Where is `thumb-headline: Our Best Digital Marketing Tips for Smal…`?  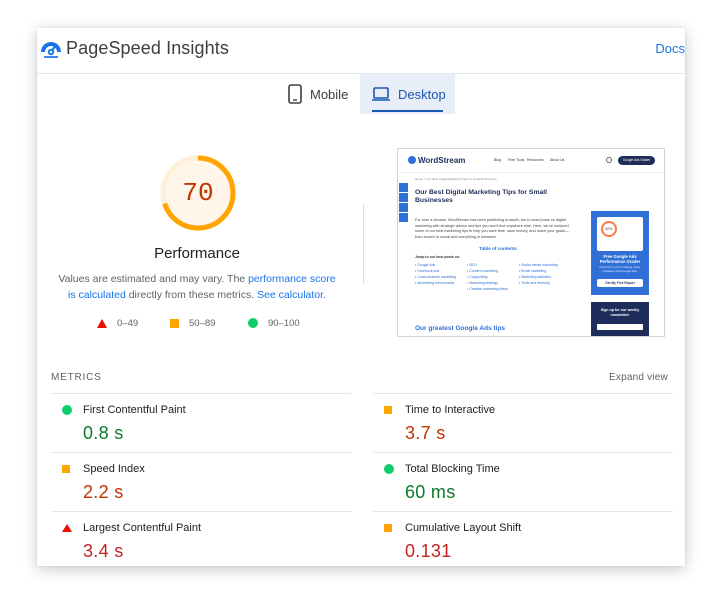 thumb-headline: Our Best Digital Marketing Tips for Smal… is located at coordinates (481, 197).